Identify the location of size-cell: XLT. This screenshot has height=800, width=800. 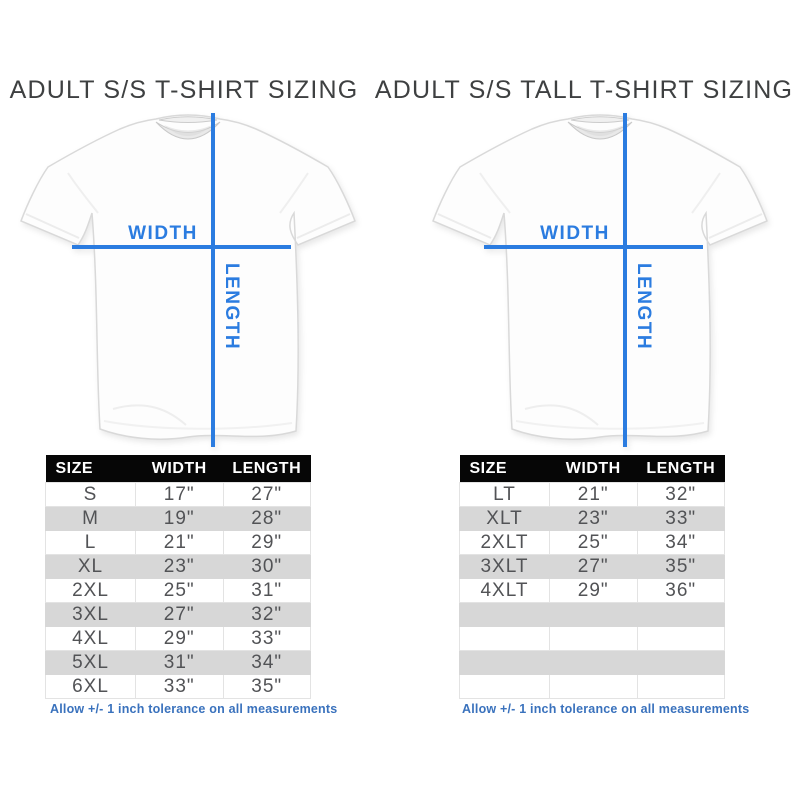
(504, 518).